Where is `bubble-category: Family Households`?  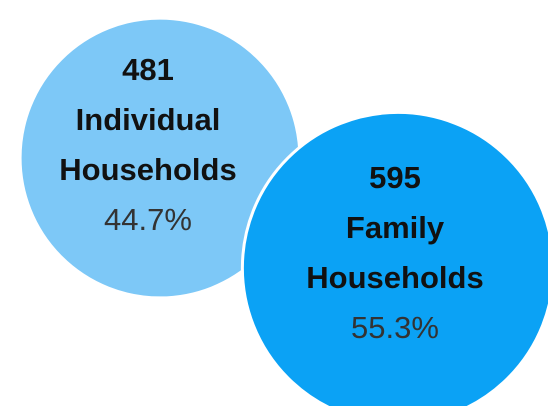
bubble-category: Family Households is located at coordinates (394, 252).